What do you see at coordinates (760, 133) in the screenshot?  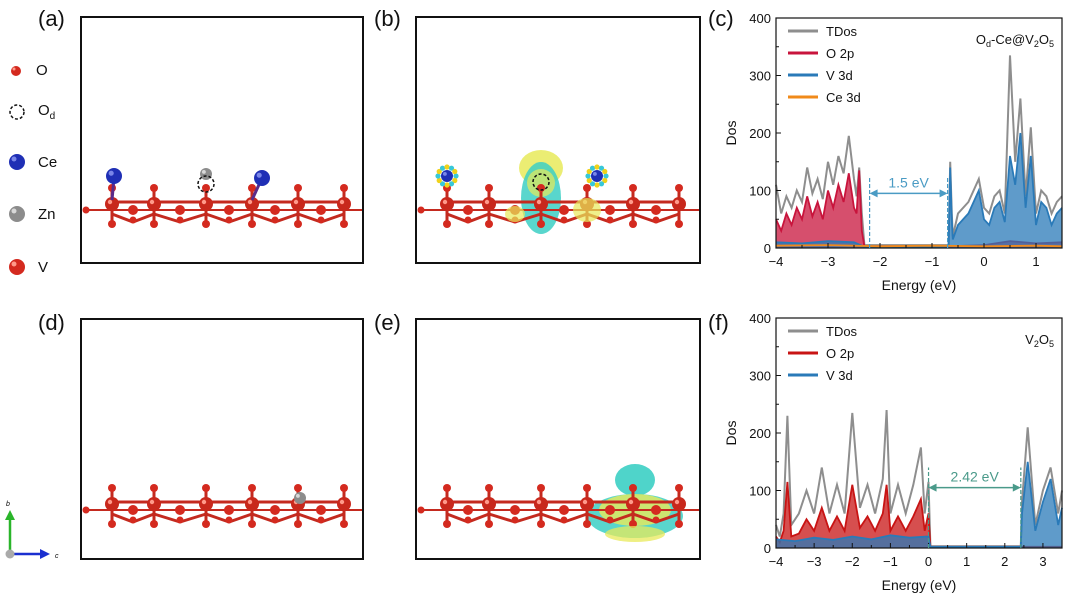 I see `y-tick-label: 200` at bounding box center [760, 133].